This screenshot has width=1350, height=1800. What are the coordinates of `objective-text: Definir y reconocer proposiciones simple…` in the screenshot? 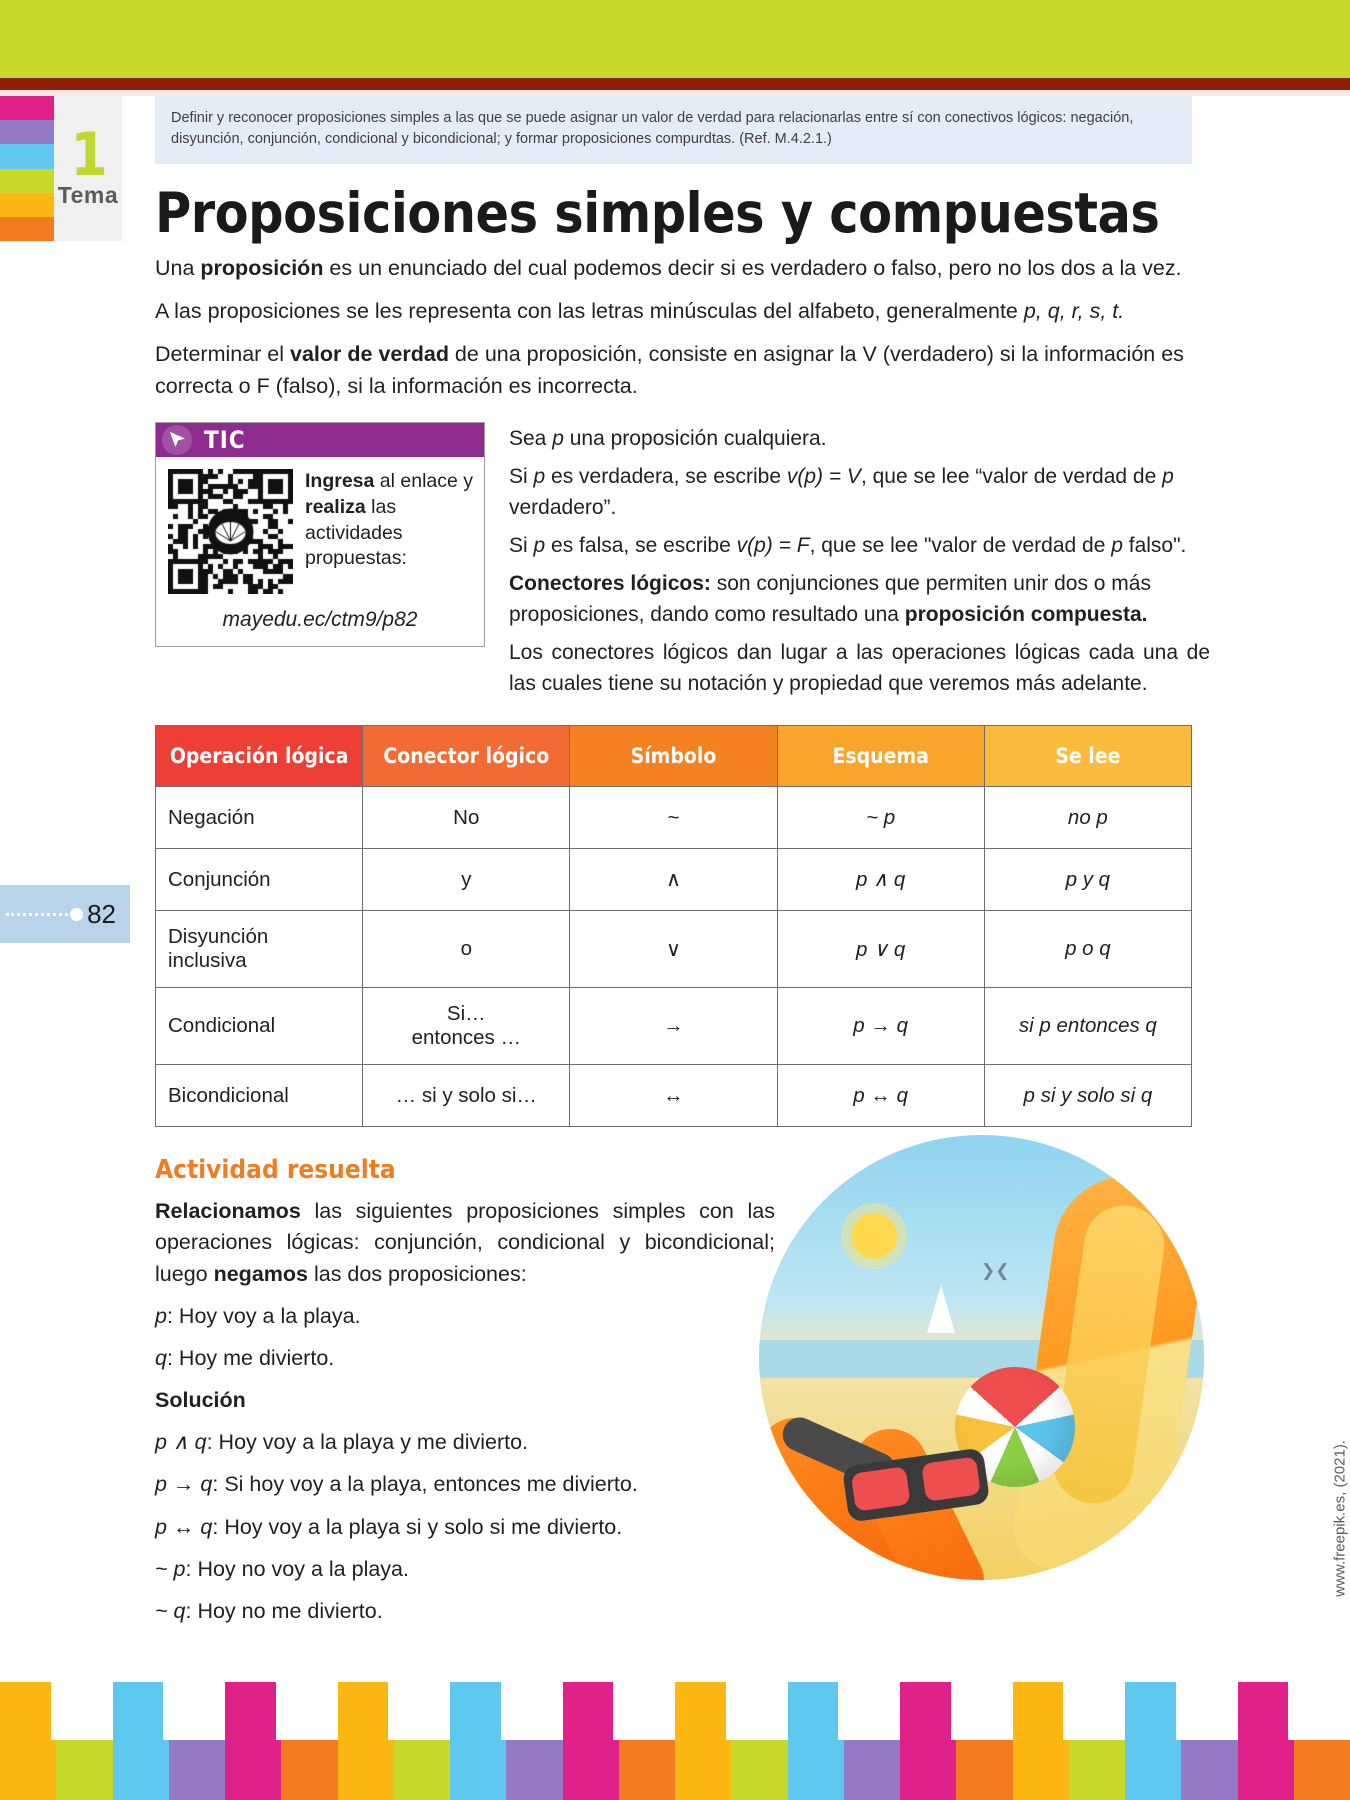 It's located at (652, 129).